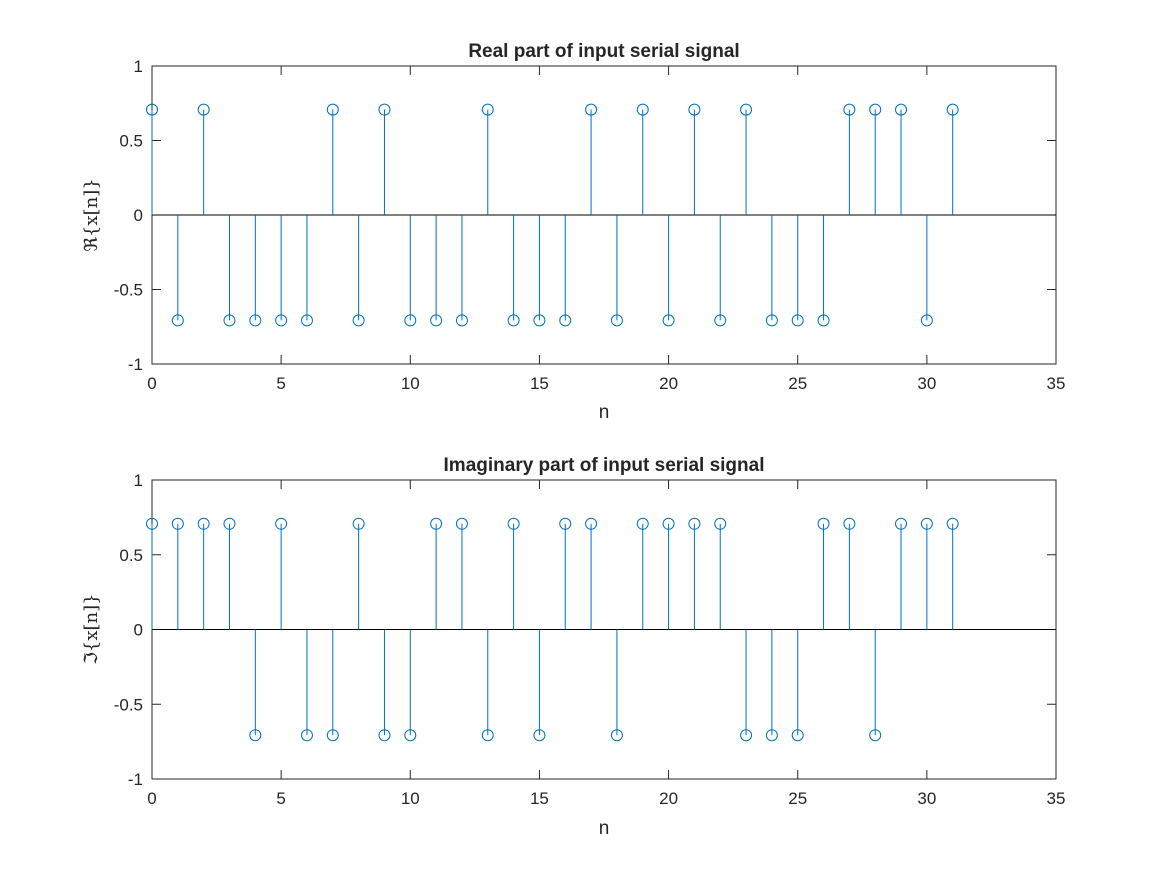  I want to click on chart-title-imag: Imaginary part of input serial signal, so click(604, 465).